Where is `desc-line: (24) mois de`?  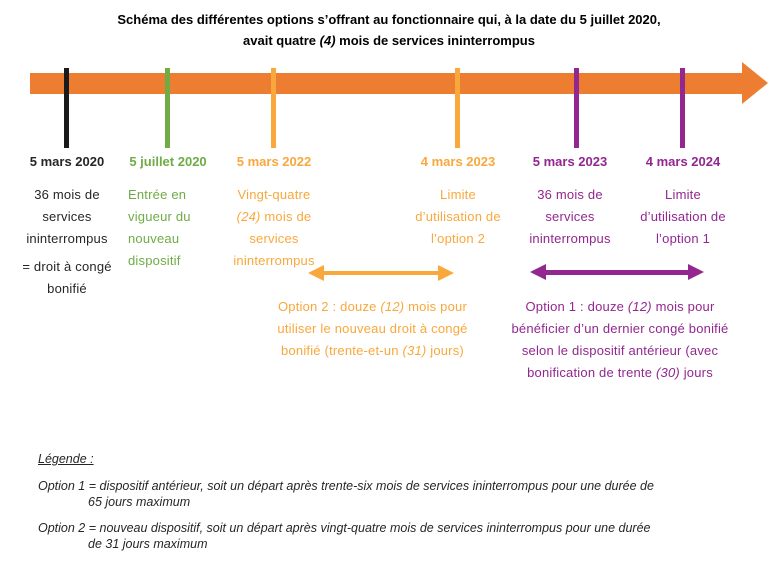
desc-line: (24) mois de is located at coordinates (274, 217).